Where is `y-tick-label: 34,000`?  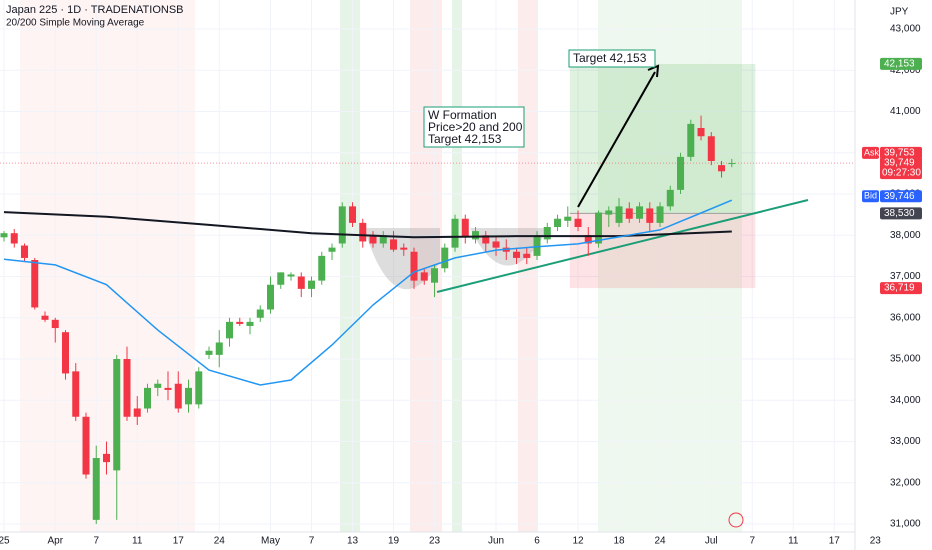
y-tick-label: 34,000 is located at coordinates (905, 400).